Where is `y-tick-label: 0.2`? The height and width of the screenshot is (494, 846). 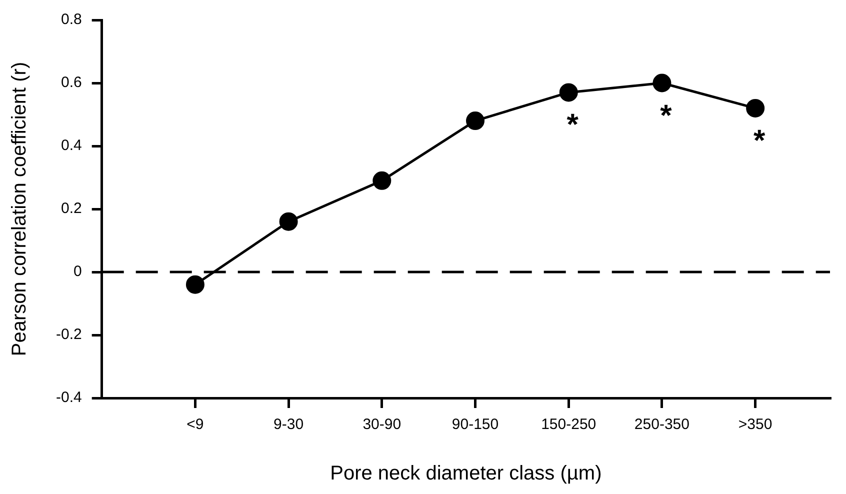
y-tick-label: 0.2 is located at coordinates (71, 209).